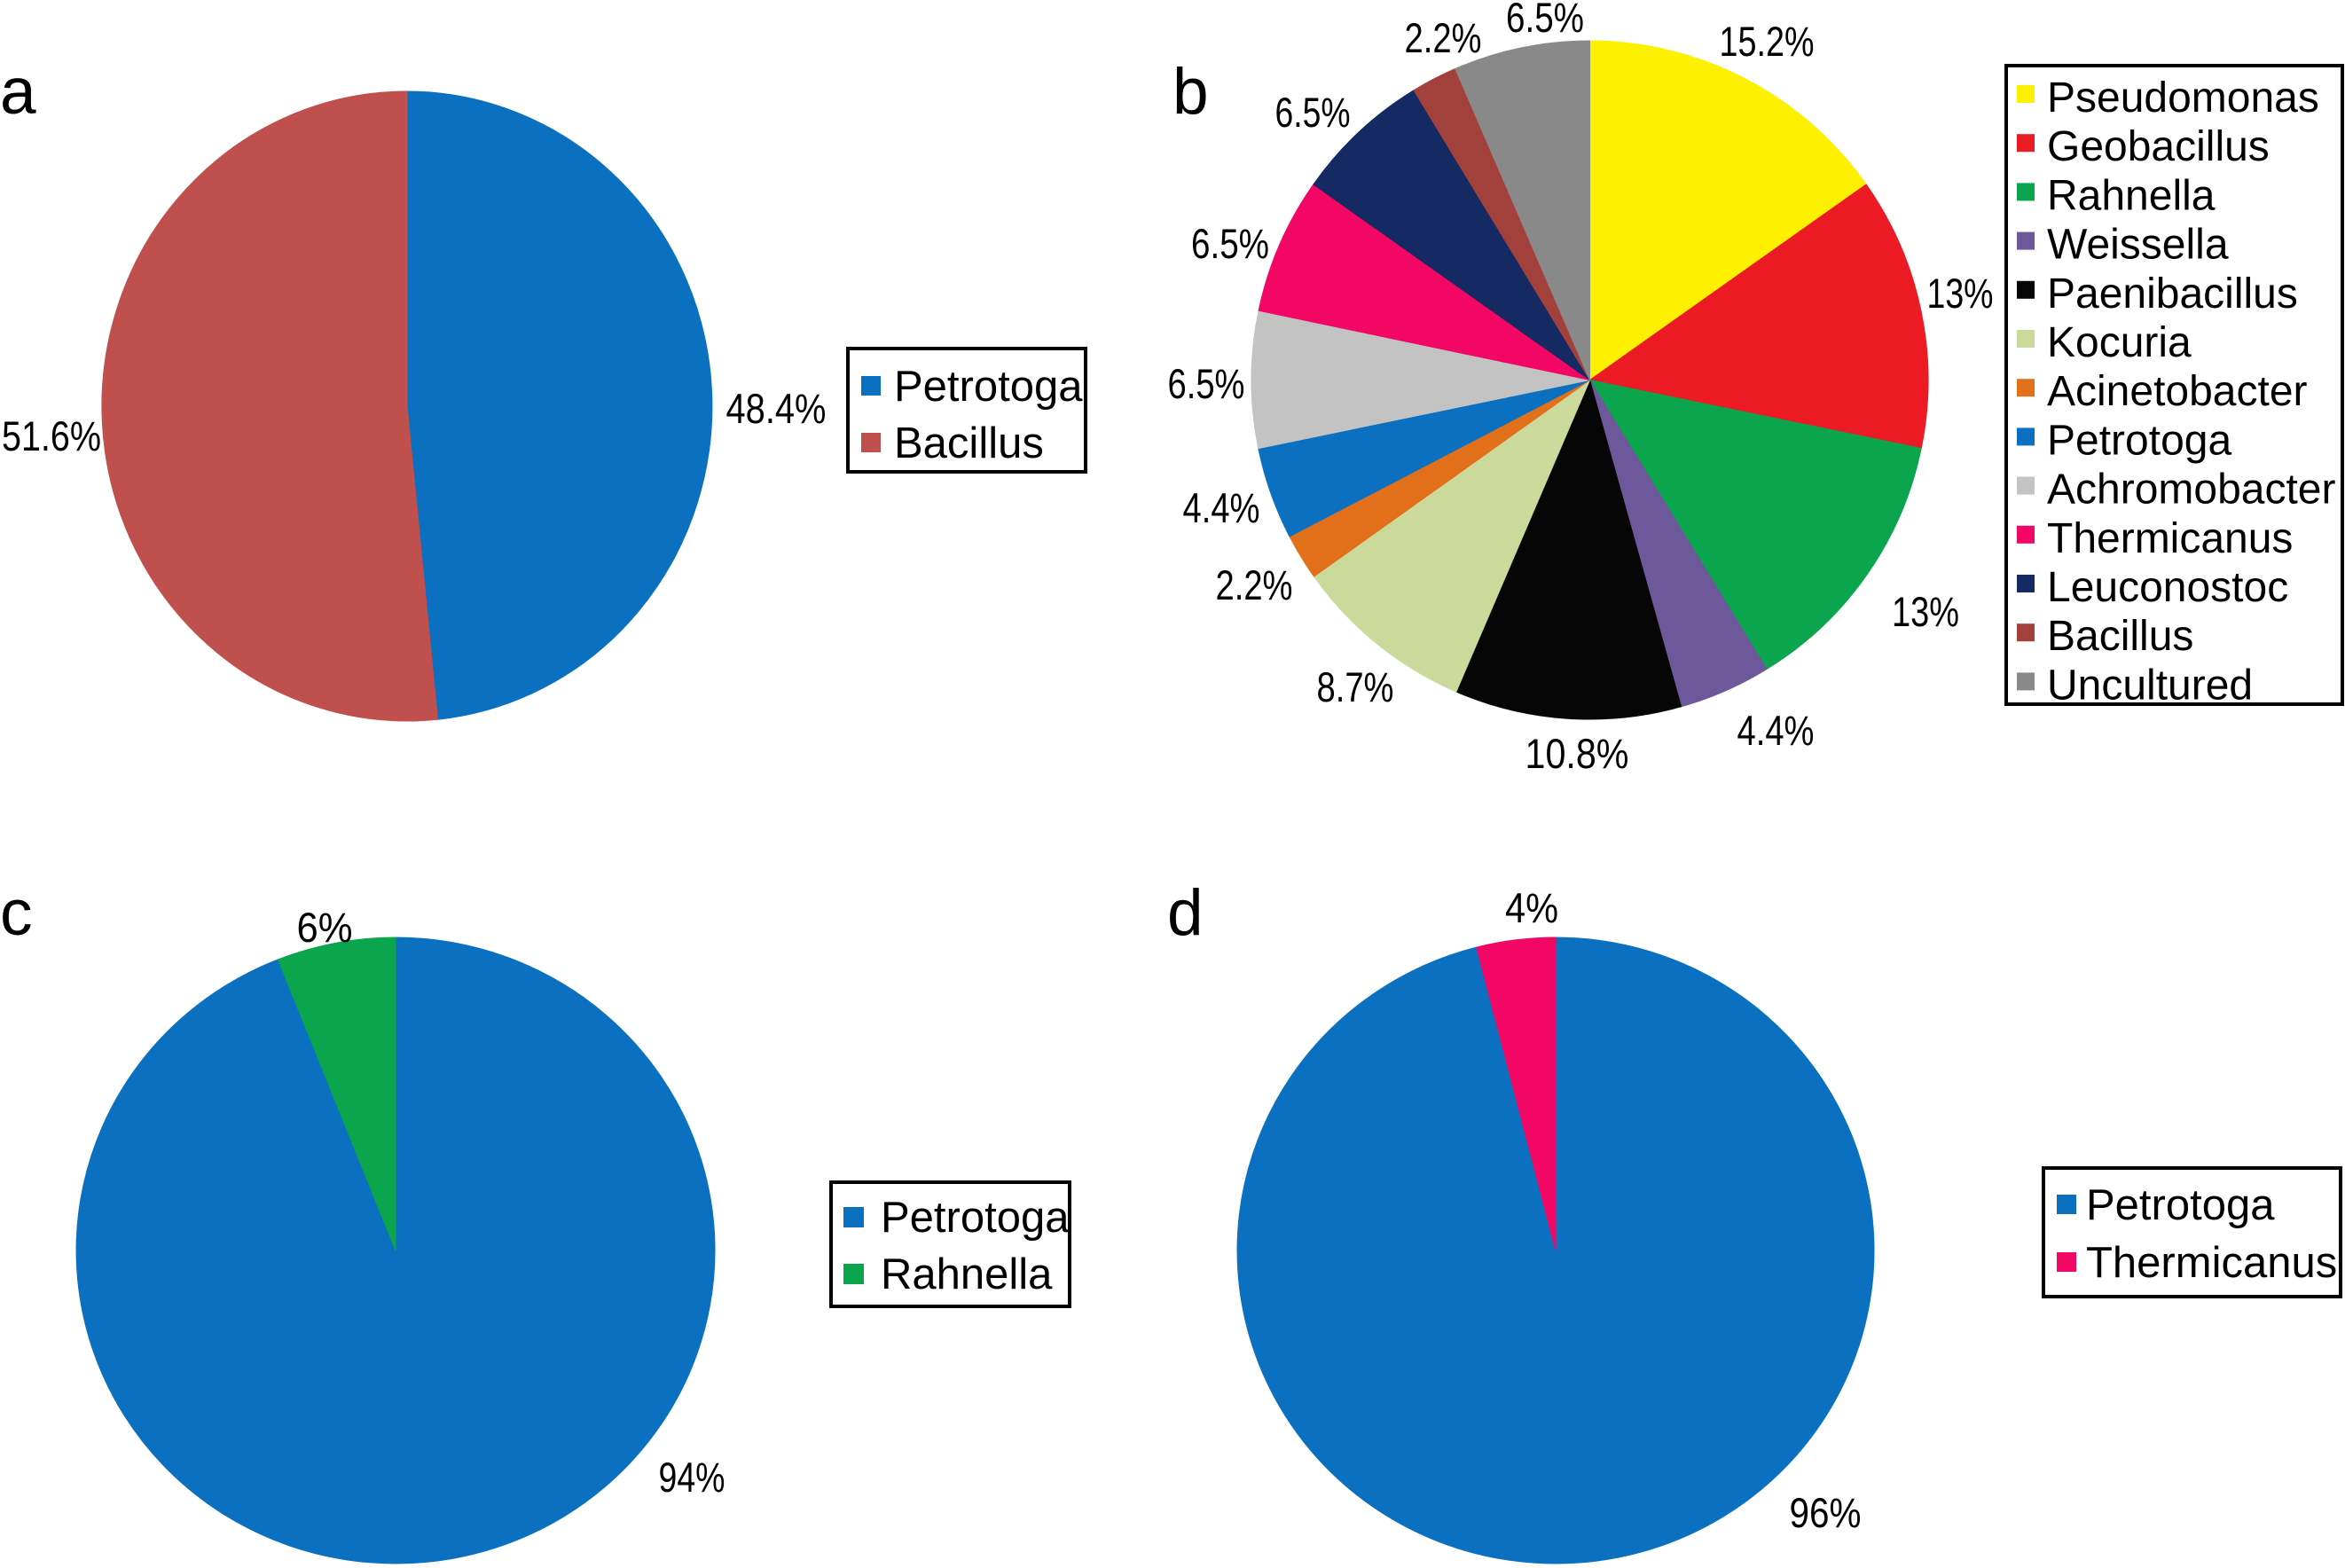 The image size is (2345, 1568). Describe the element at coordinates (2158, 146) in the screenshot. I see `svg-text: Geobacillus` at that location.